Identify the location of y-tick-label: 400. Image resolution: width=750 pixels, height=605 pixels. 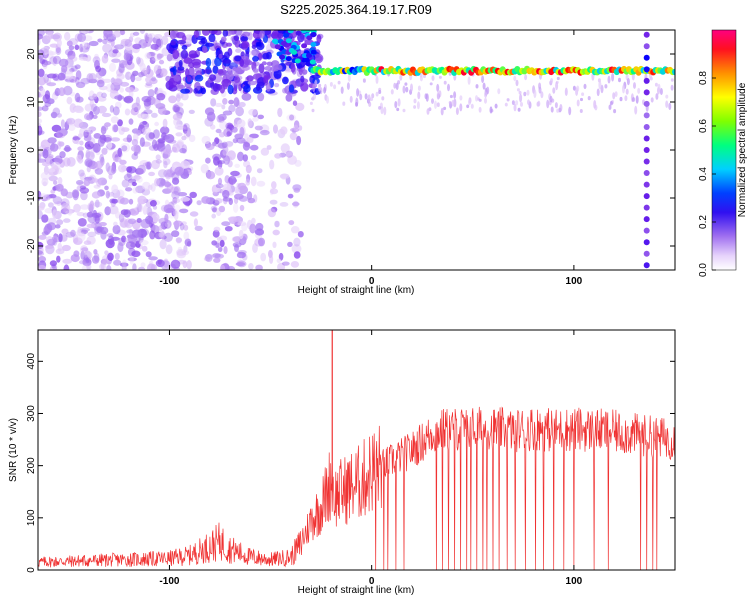
(31, 361).